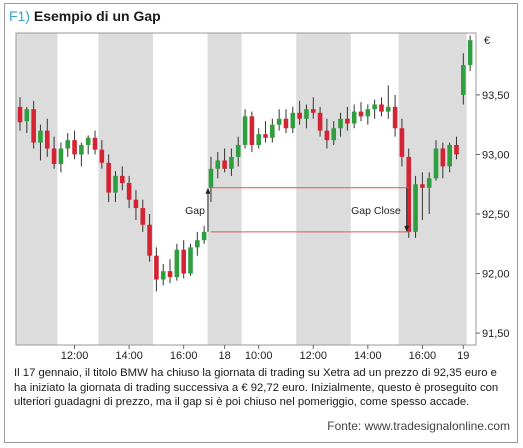 The width and height of the screenshot is (523, 448). What do you see at coordinates (376, 211) in the screenshot?
I see `gap-close-label: Gap Close` at bounding box center [376, 211].